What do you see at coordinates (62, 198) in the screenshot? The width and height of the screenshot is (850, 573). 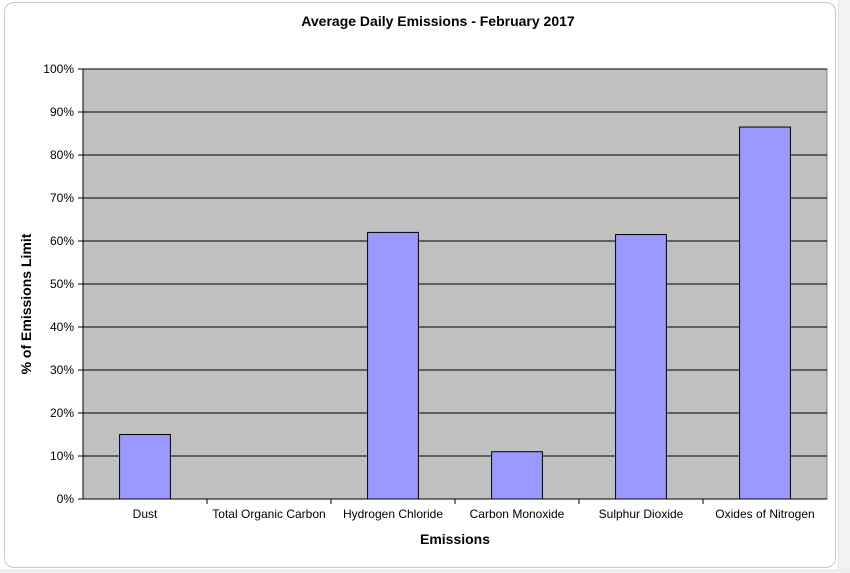 I see `y-tick-label: 70%` at bounding box center [62, 198].